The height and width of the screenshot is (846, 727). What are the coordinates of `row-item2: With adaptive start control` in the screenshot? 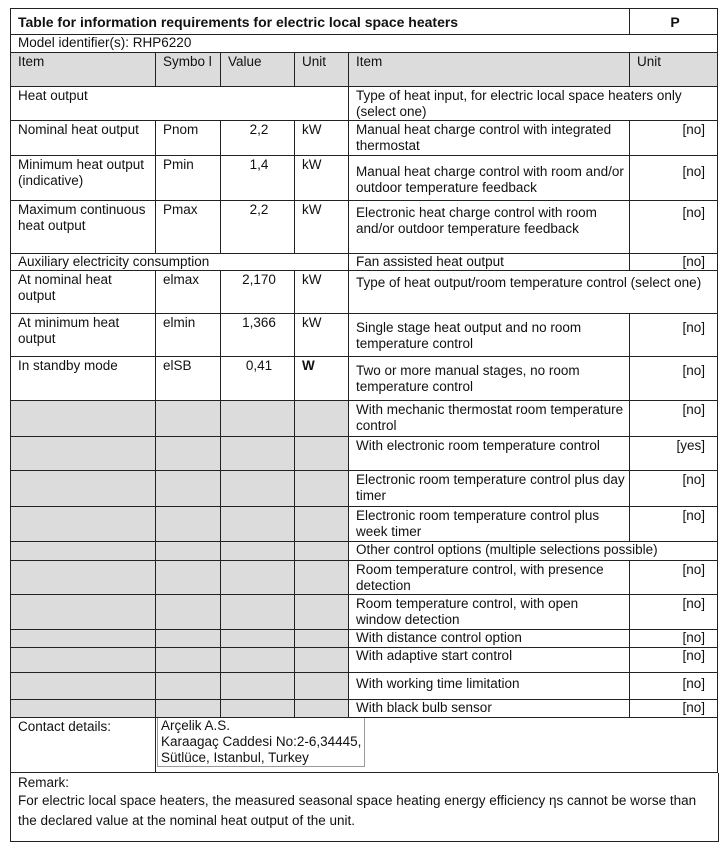 It's located at (489, 660).